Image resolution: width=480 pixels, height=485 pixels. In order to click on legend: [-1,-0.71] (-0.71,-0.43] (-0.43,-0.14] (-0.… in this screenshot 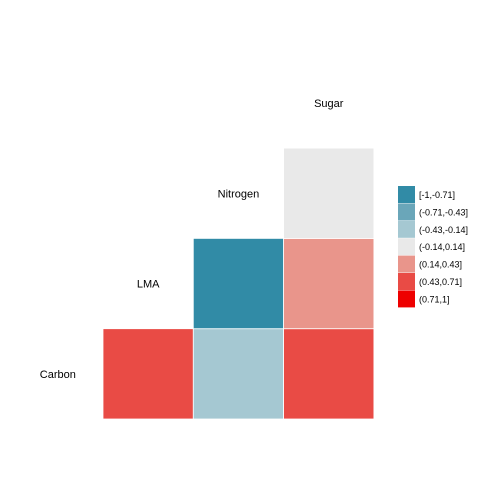, I will do `click(433, 247)`.